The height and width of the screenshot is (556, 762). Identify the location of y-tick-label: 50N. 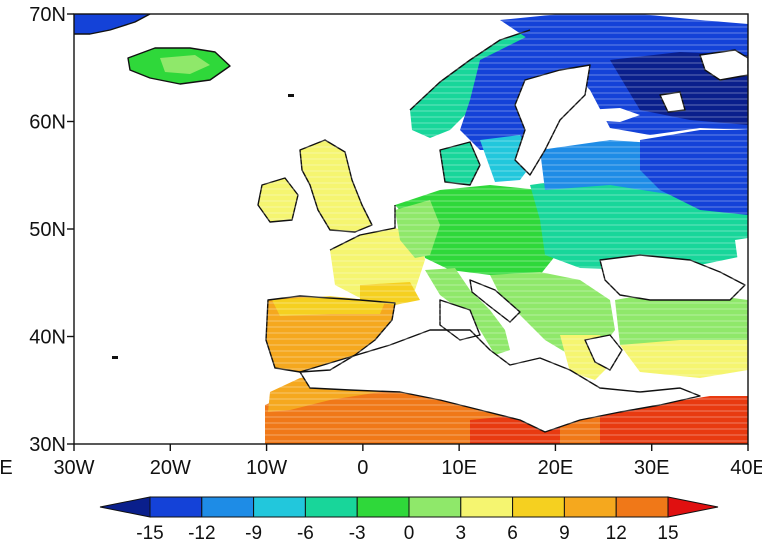
(47, 230).